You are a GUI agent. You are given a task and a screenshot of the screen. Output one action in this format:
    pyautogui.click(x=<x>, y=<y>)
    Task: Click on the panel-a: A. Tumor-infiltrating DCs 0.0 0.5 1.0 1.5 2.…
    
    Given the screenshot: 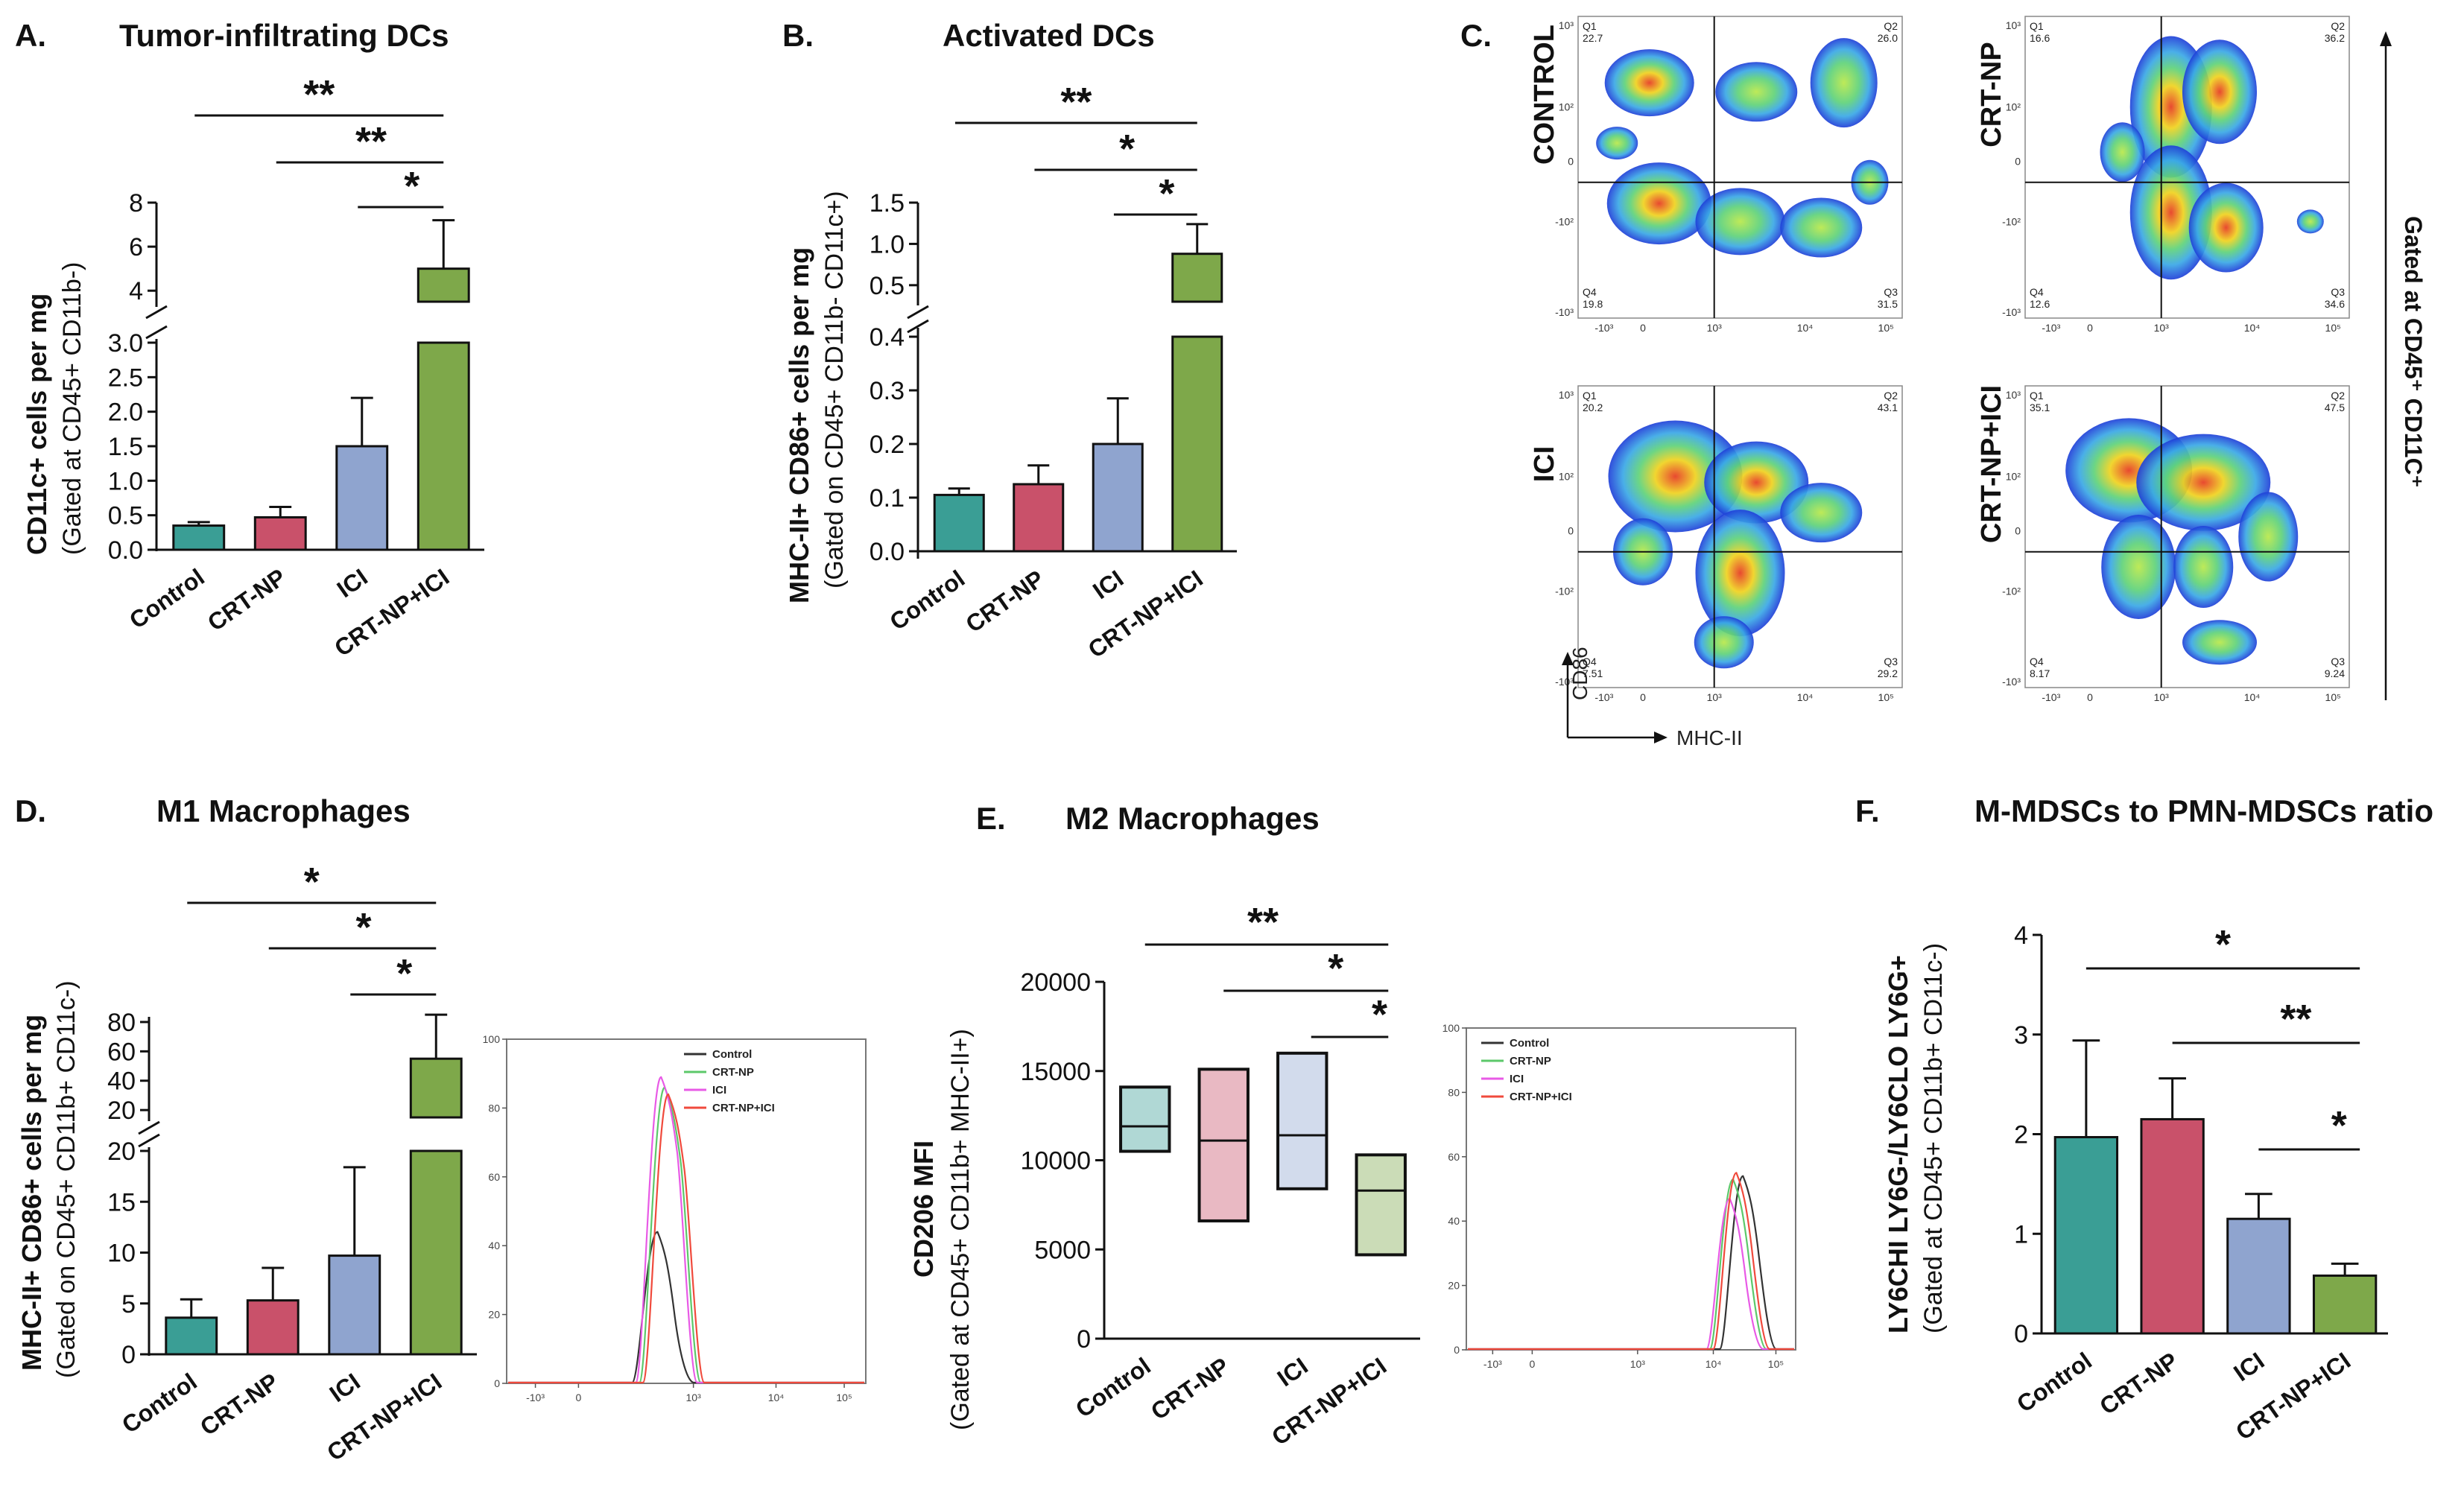 What is the action you would take?
    pyautogui.click(x=249, y=340)
    